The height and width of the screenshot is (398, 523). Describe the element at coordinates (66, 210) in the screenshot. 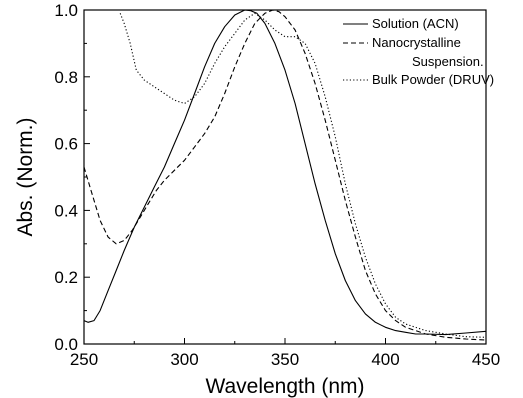

I see `y-tick-label: 0.4` at that location.